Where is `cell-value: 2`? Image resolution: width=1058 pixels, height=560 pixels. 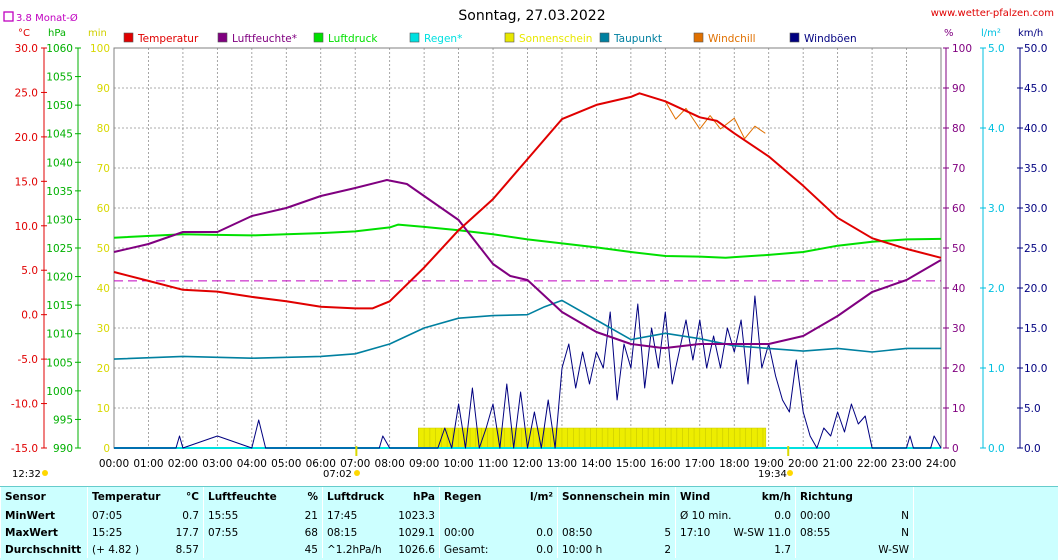 cell-value: 2 is located at coordinates (667, 550).